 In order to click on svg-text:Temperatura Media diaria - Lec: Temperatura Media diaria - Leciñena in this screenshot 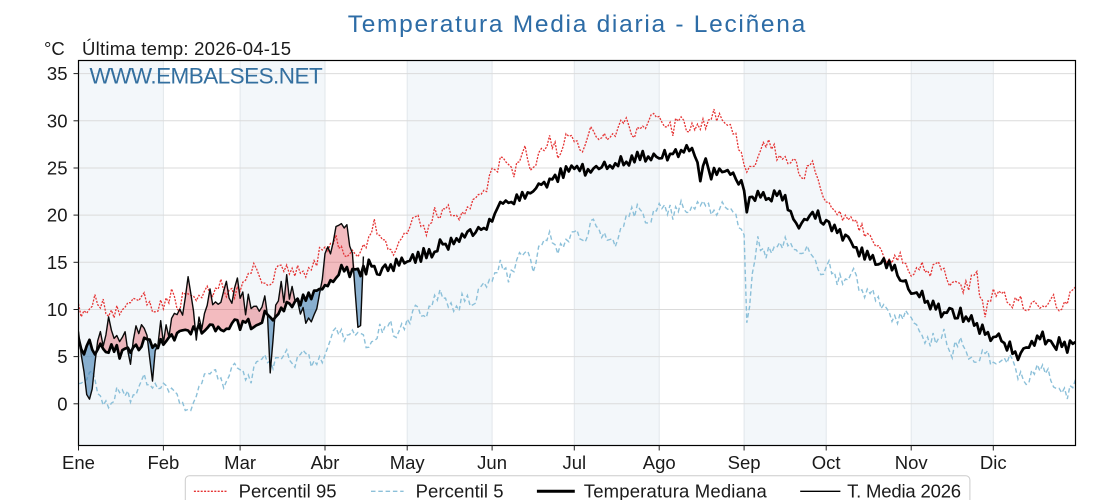, I will do `click(577, 24)`.